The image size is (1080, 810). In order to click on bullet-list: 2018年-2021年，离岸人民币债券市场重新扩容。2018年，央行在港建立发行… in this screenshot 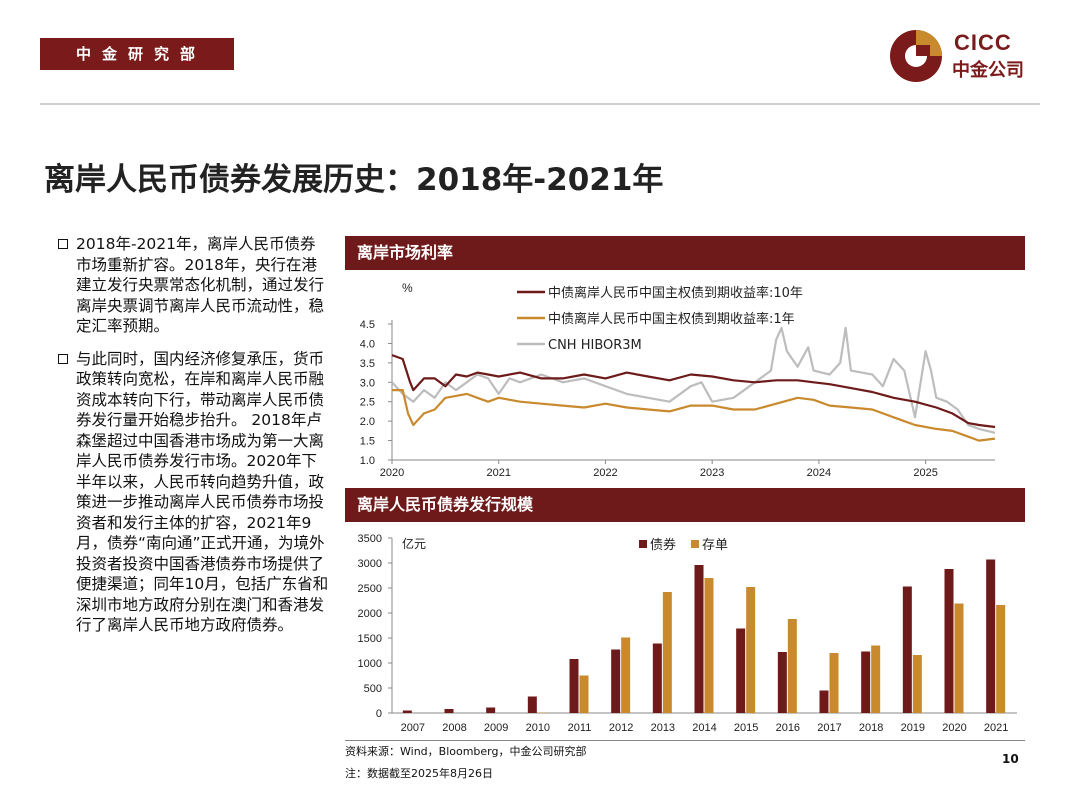, I will do `click(194, 441)`.